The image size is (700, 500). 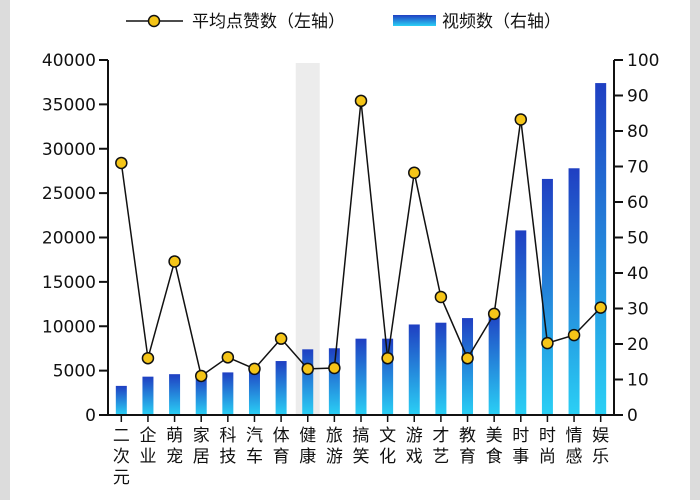 What do you see at coordinates (638, 381) in the screenshot?
I see `right-tick-label: 10` at bounding box center [638, 381].